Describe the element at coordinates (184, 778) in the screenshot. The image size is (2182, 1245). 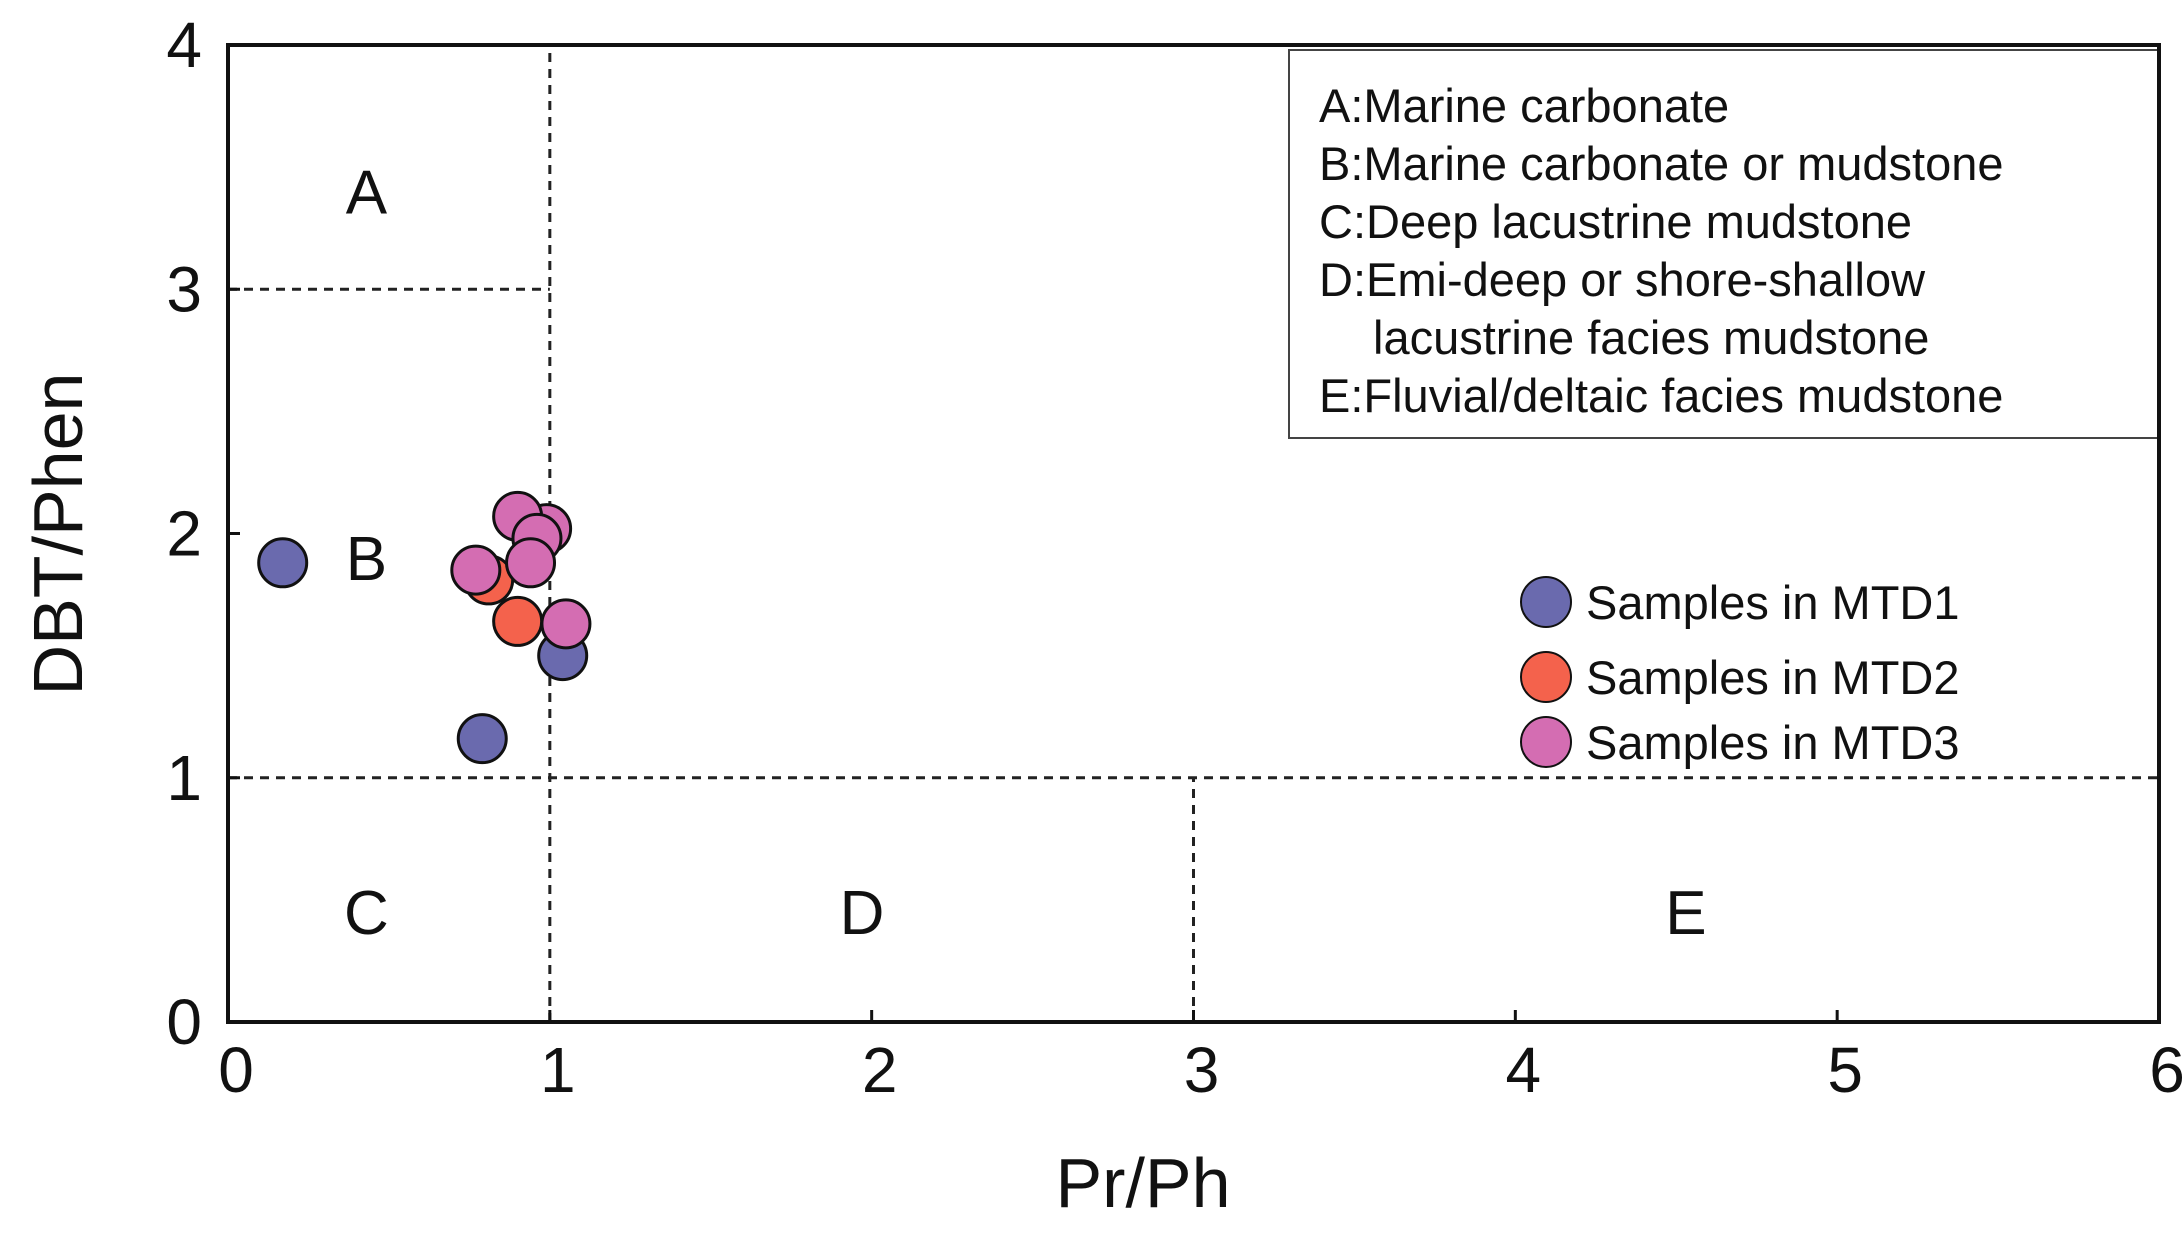
I see `y-tick-label: 1` at that location.